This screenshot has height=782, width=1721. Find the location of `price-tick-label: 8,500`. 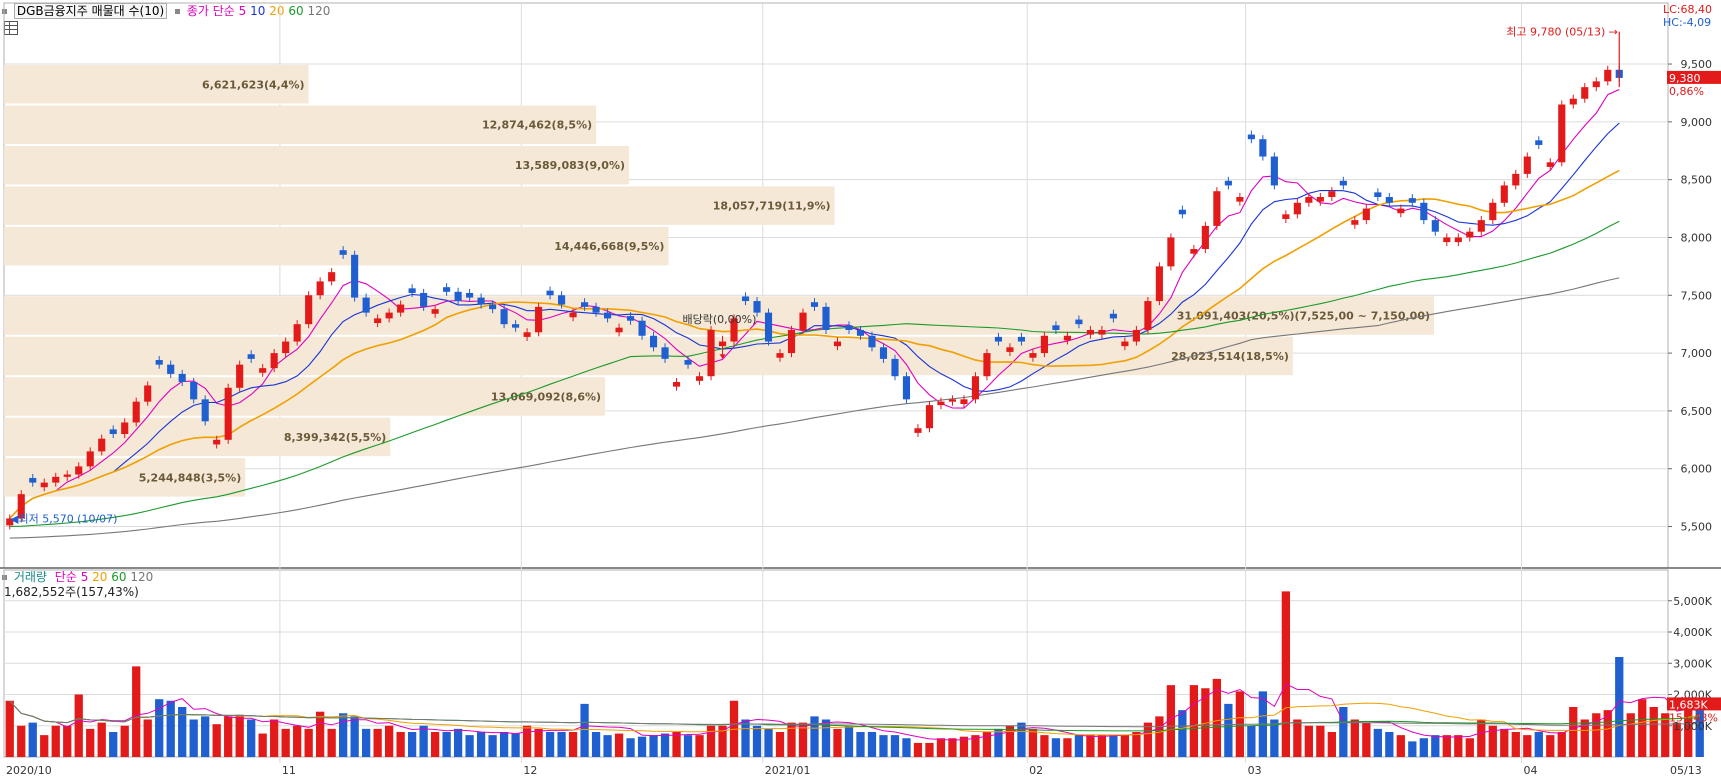

price-tick-label: 8,500 is located at coordinates (1697, 180).